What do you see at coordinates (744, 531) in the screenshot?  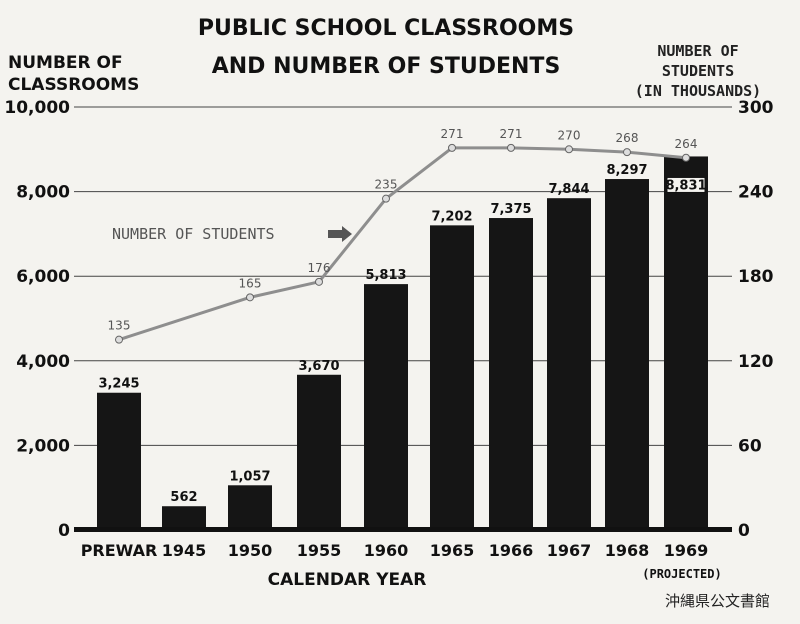 I see `right-tick-label: 0` at bounding box center [744, 531].